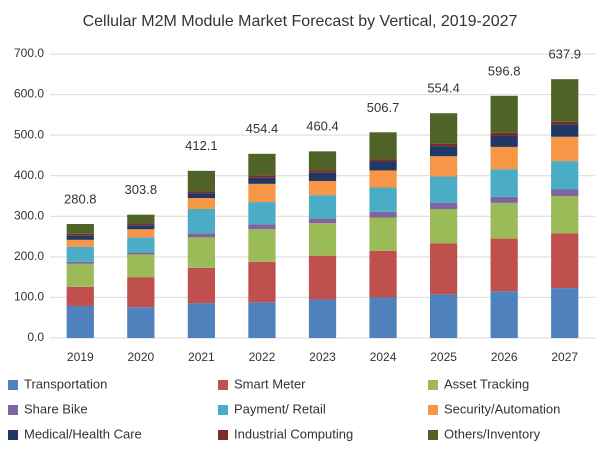  I want to click on x-tick-label: 2020, so click(140, 357).